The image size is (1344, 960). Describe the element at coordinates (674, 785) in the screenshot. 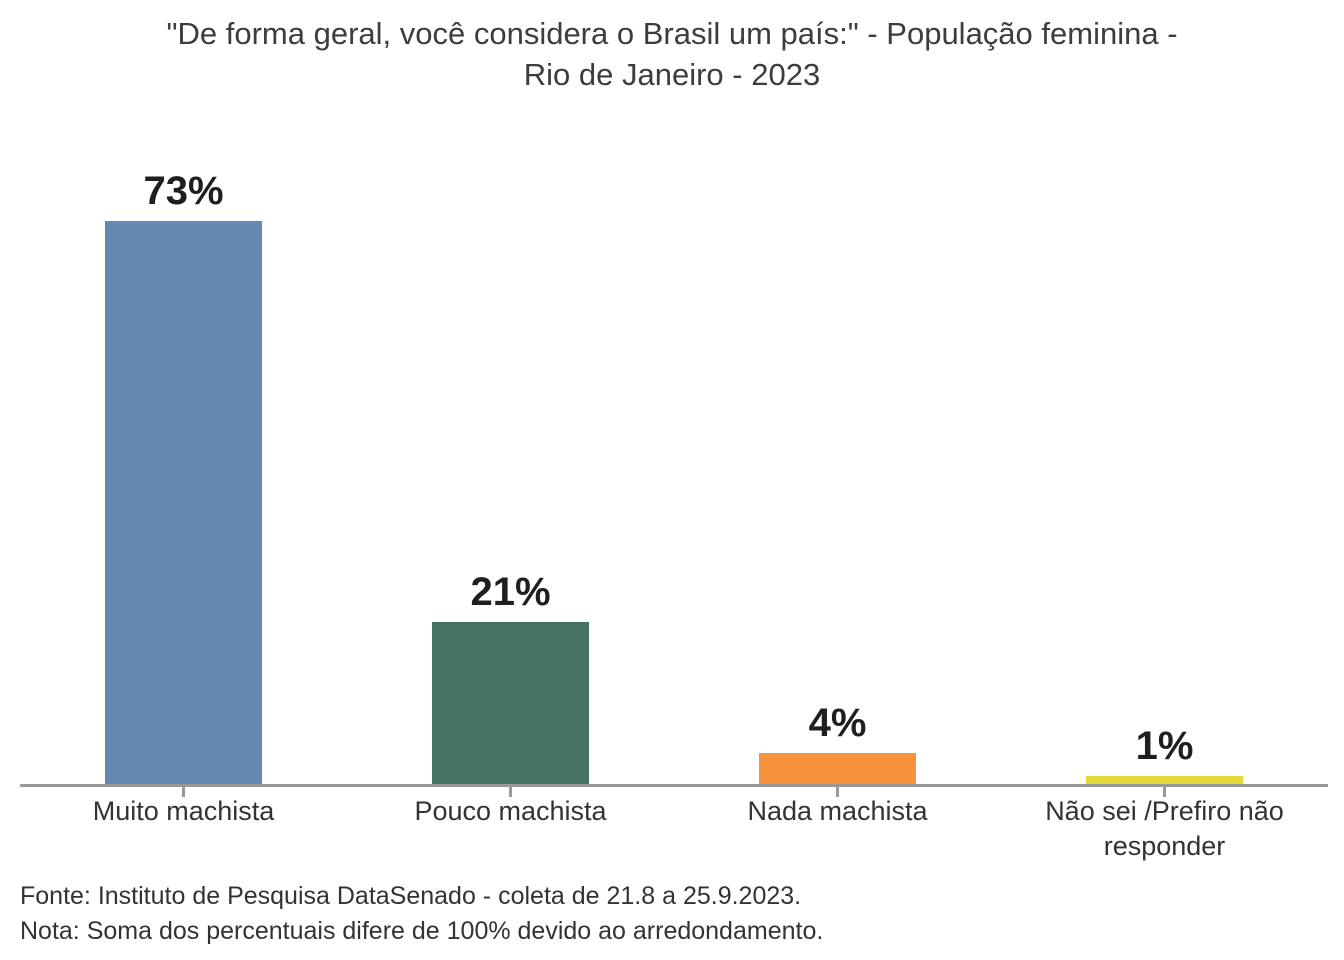

I see `x-axis-line` at that location.